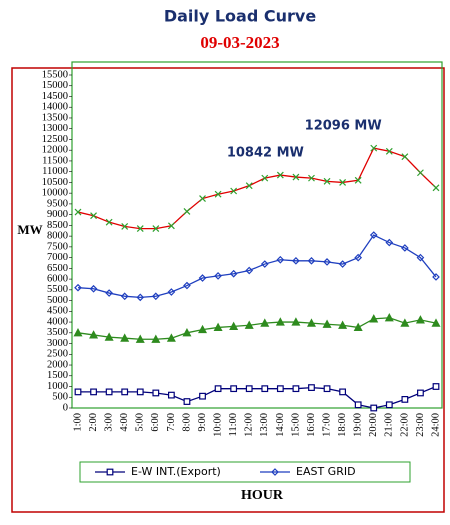 The height and width of the screenshot is (525, 450). I want to click on x-tick-label: 22:00, so click(404, 425).